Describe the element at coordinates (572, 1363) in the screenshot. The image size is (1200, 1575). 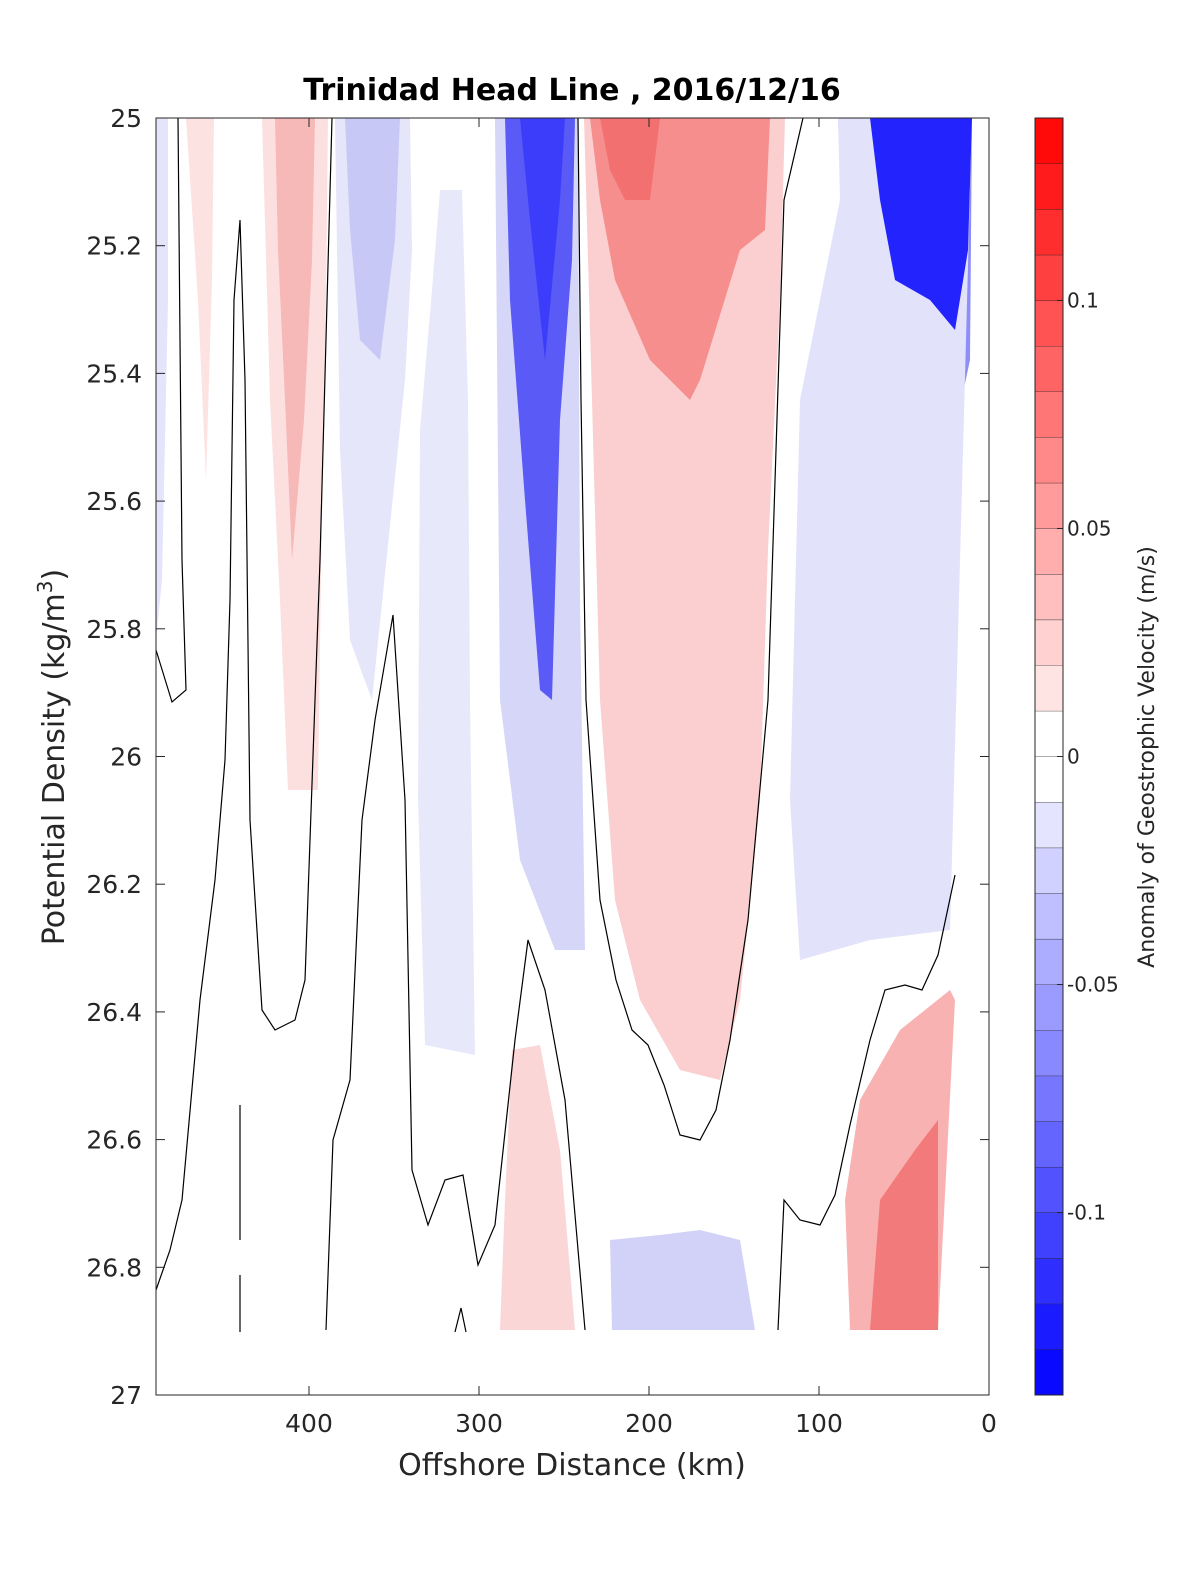
I see `no-data-region` at that location.